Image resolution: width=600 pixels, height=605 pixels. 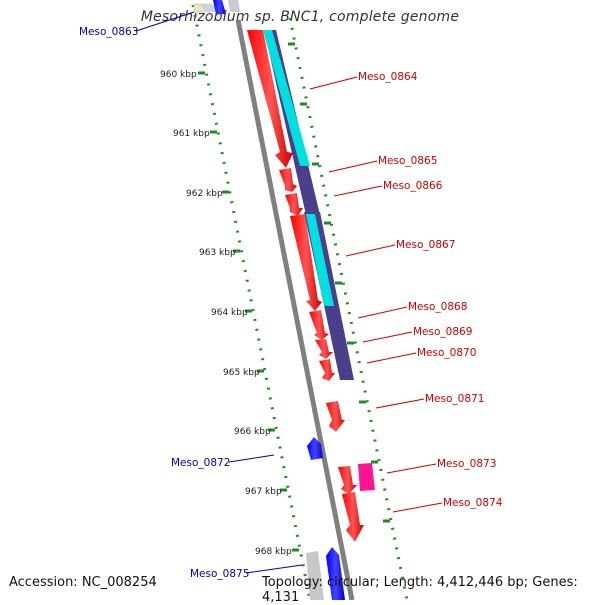 What do you see at coordinates (413, 186) in the screenshot?
I see `gene-label-meso-0866: Meso_0866` at bounding box center [413, 186].